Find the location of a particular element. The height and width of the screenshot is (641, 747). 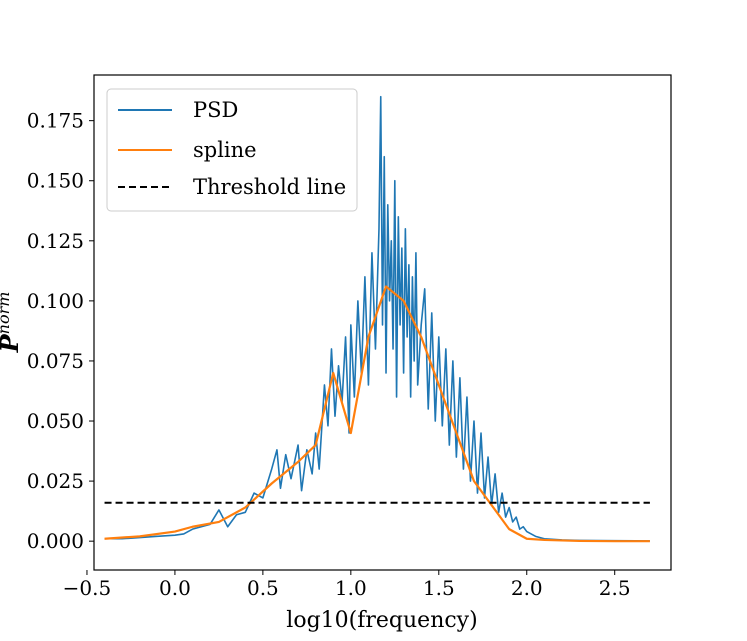

y-axis-label-superscript: norm is located at coordinates (6, 313).